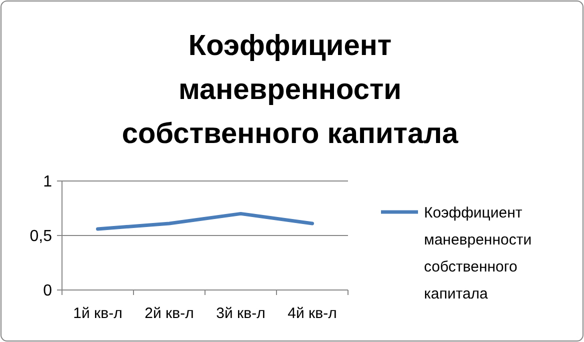  Describe the element at coordinates (47, 182) in the screenshot. I see `y-tick-label: 1` at that location.